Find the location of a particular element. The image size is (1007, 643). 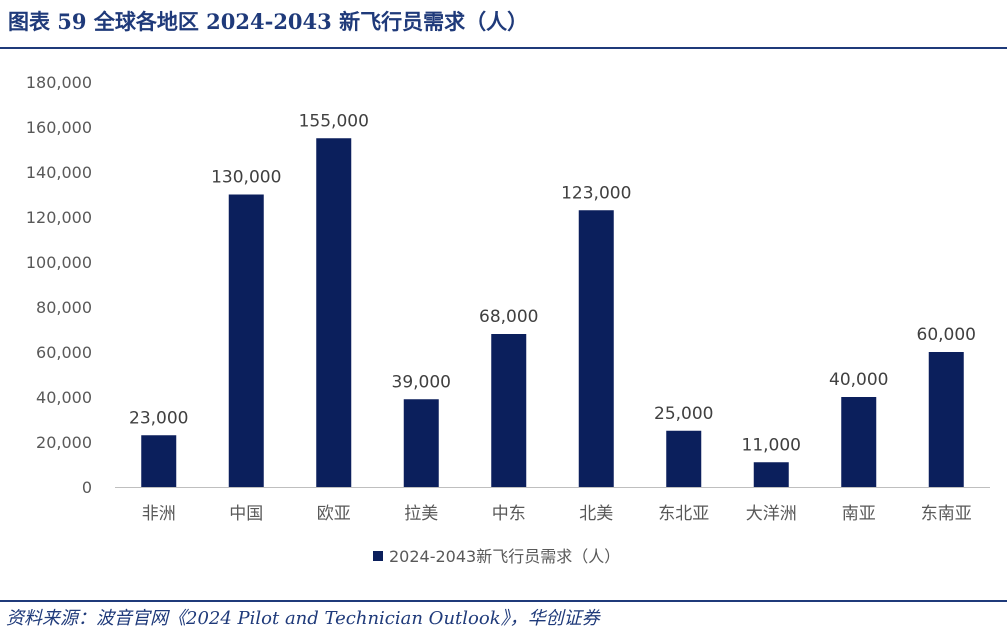

data-label: 11,000 is located at coordinates (771, 445).